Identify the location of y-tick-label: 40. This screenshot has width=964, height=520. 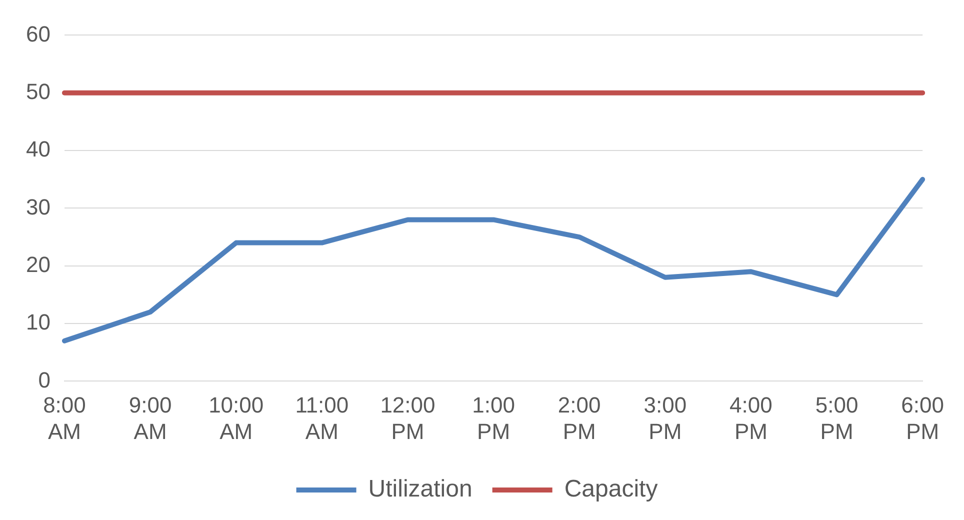
(38, 149).